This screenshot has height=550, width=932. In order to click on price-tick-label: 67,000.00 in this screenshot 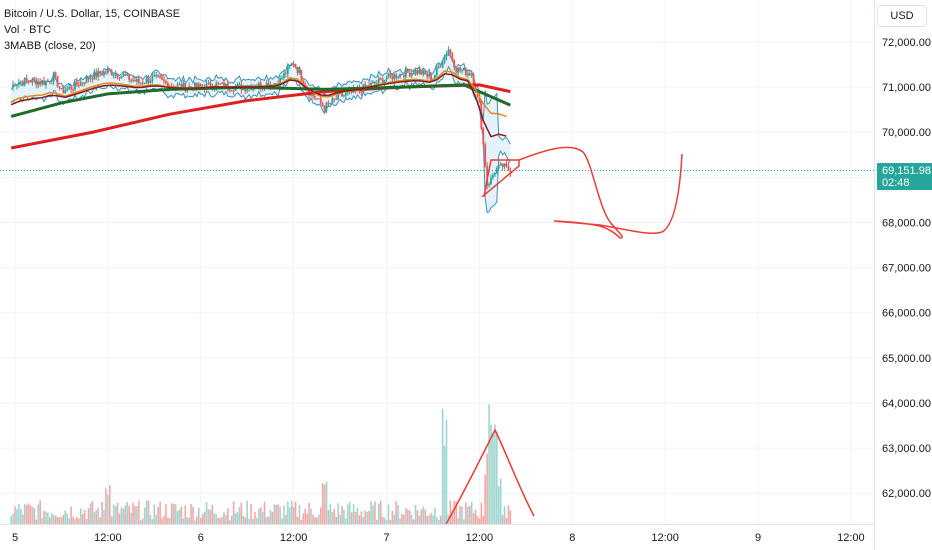, I will do `click(906, 269)`.